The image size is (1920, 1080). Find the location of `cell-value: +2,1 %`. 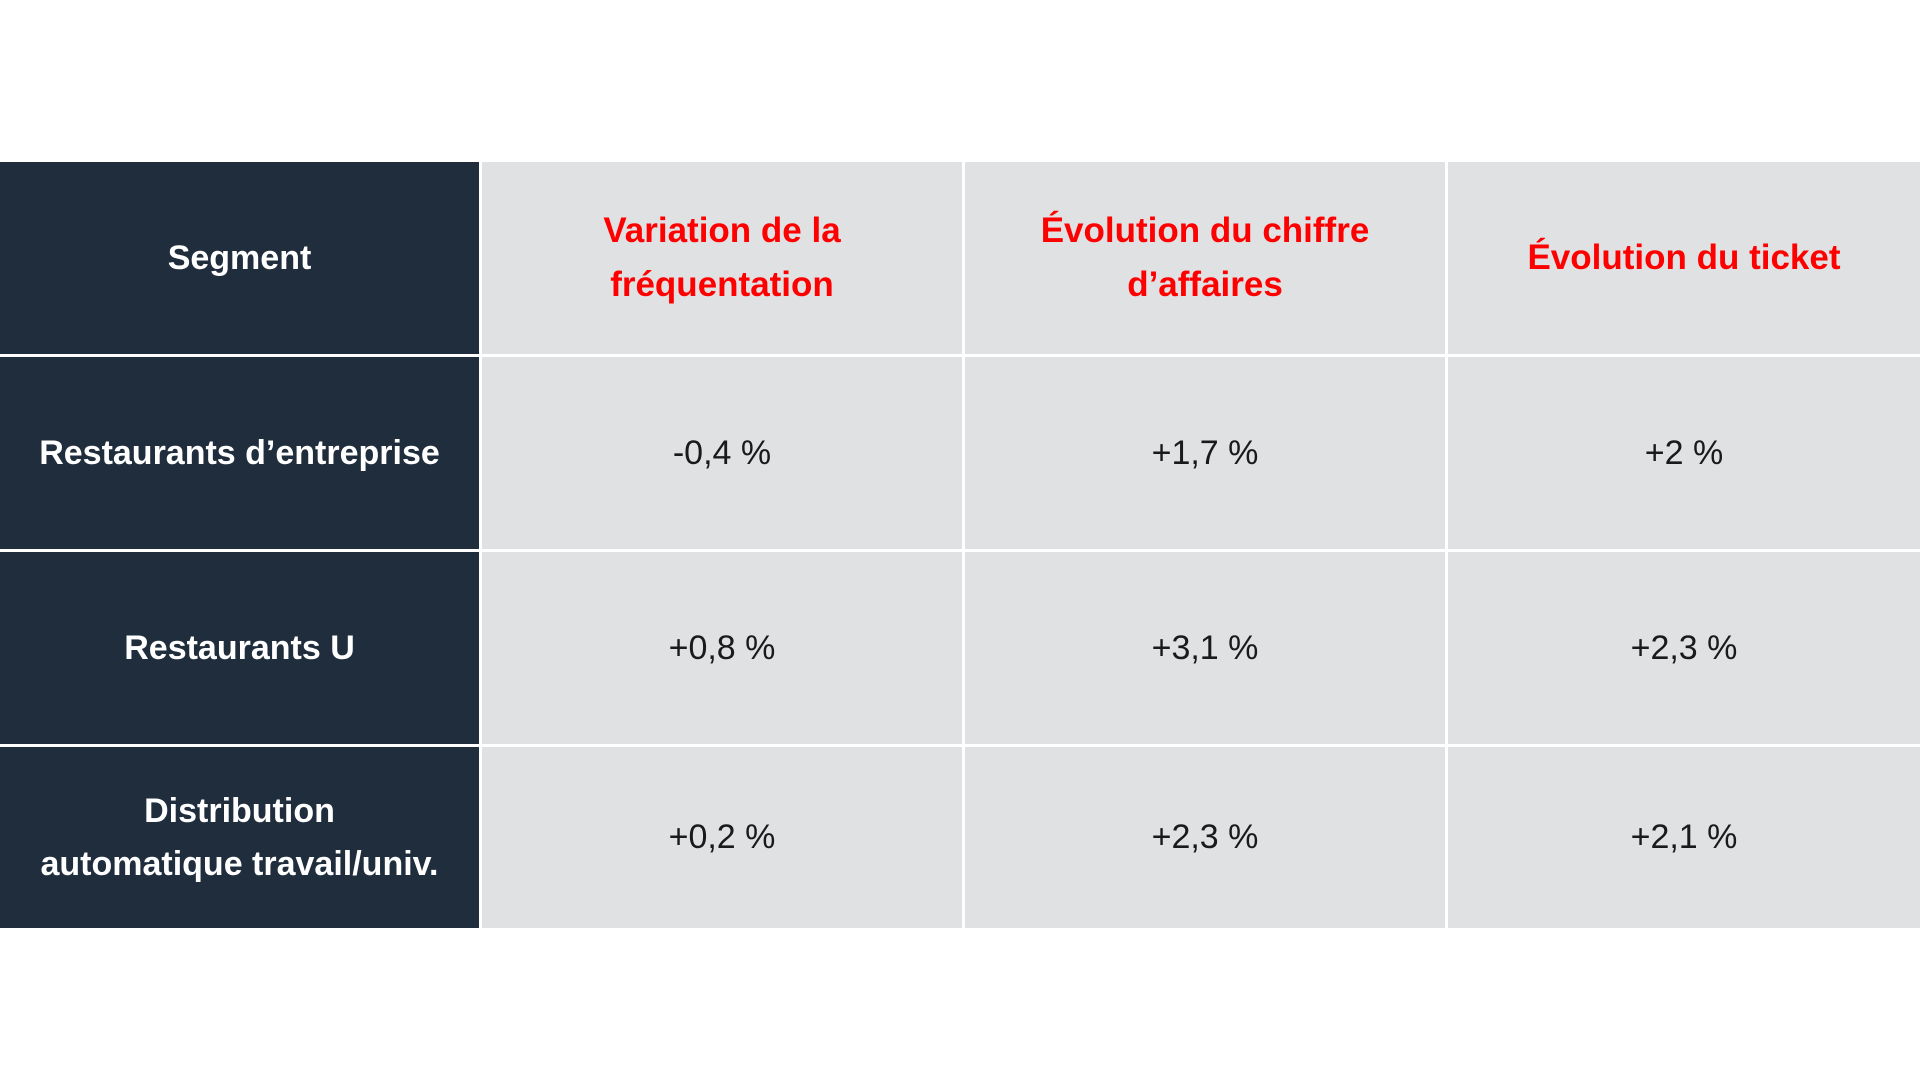

cell-value: +2,1 % is located at coordinates (1684, 837).